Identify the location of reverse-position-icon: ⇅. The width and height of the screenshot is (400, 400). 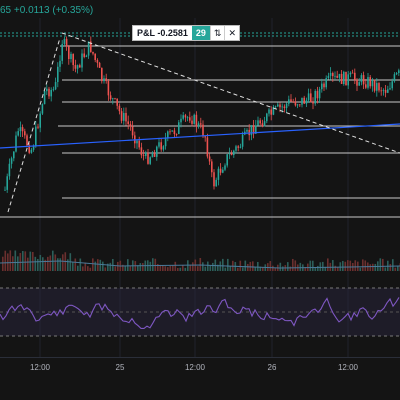
(217, 33).